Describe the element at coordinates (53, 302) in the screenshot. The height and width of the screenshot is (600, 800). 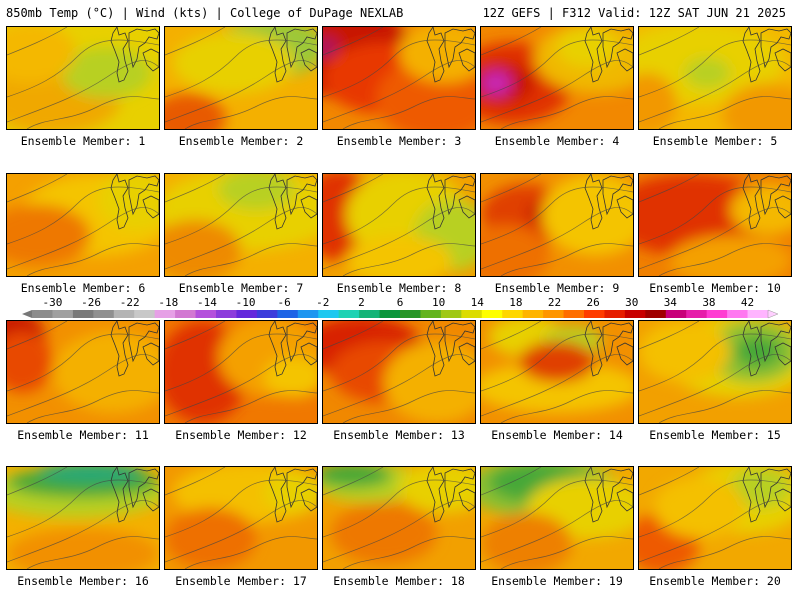
I see `colorbar-tick-label: -30` at that location.